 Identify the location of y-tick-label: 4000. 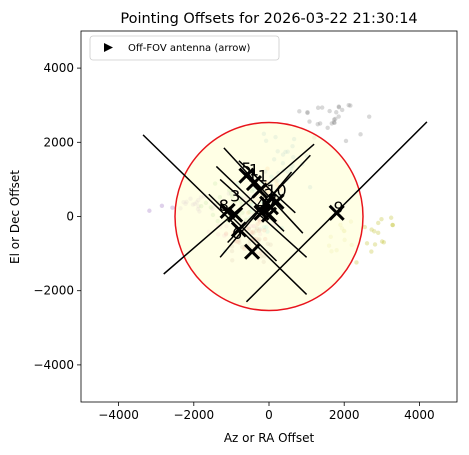
(58, 68).